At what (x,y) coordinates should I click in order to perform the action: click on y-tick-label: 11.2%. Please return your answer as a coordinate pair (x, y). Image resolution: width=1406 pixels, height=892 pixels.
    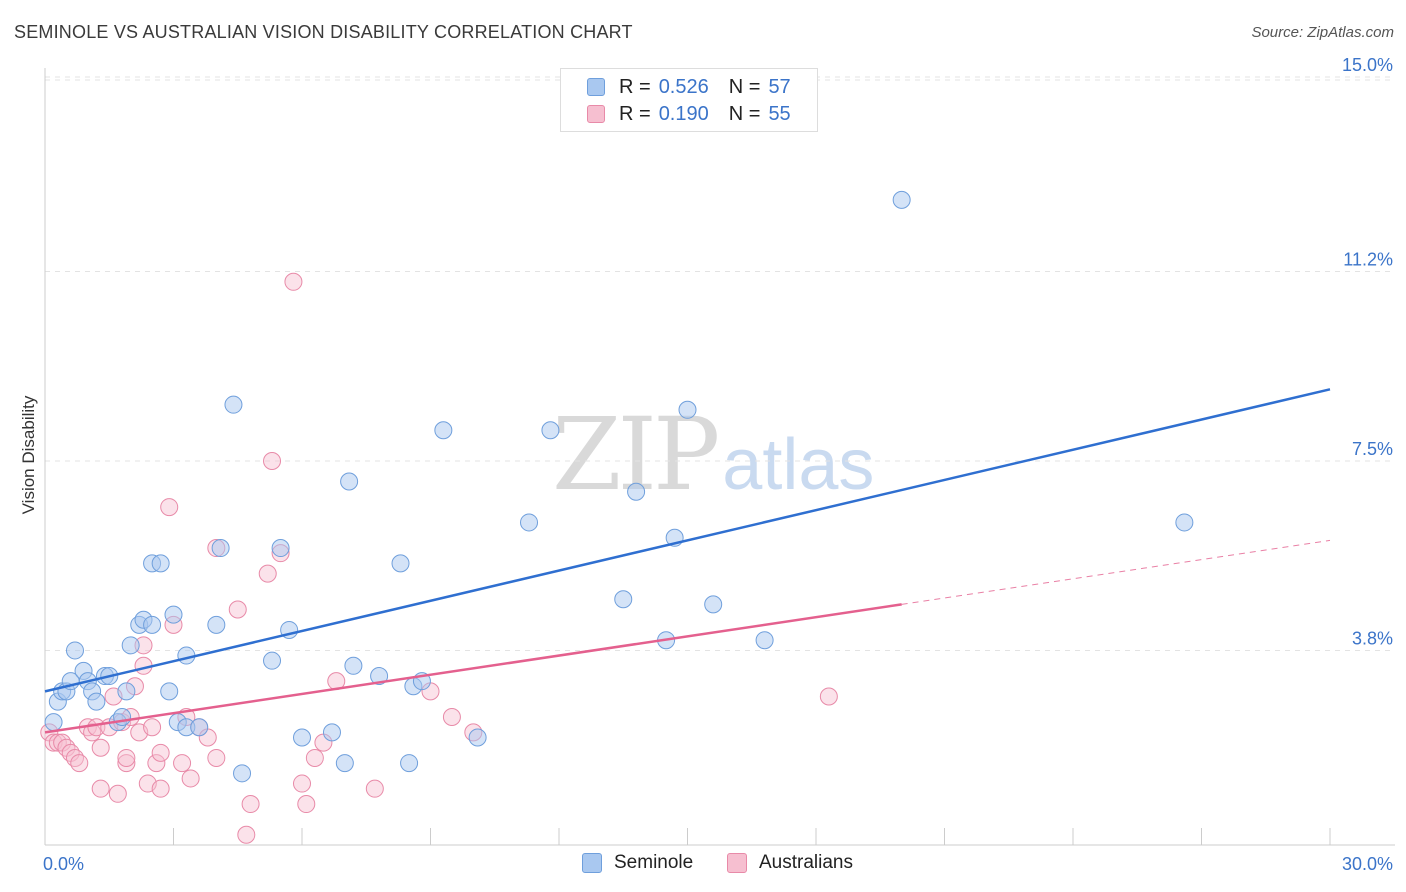
    Looking at the image, I should click on (1368, 260).